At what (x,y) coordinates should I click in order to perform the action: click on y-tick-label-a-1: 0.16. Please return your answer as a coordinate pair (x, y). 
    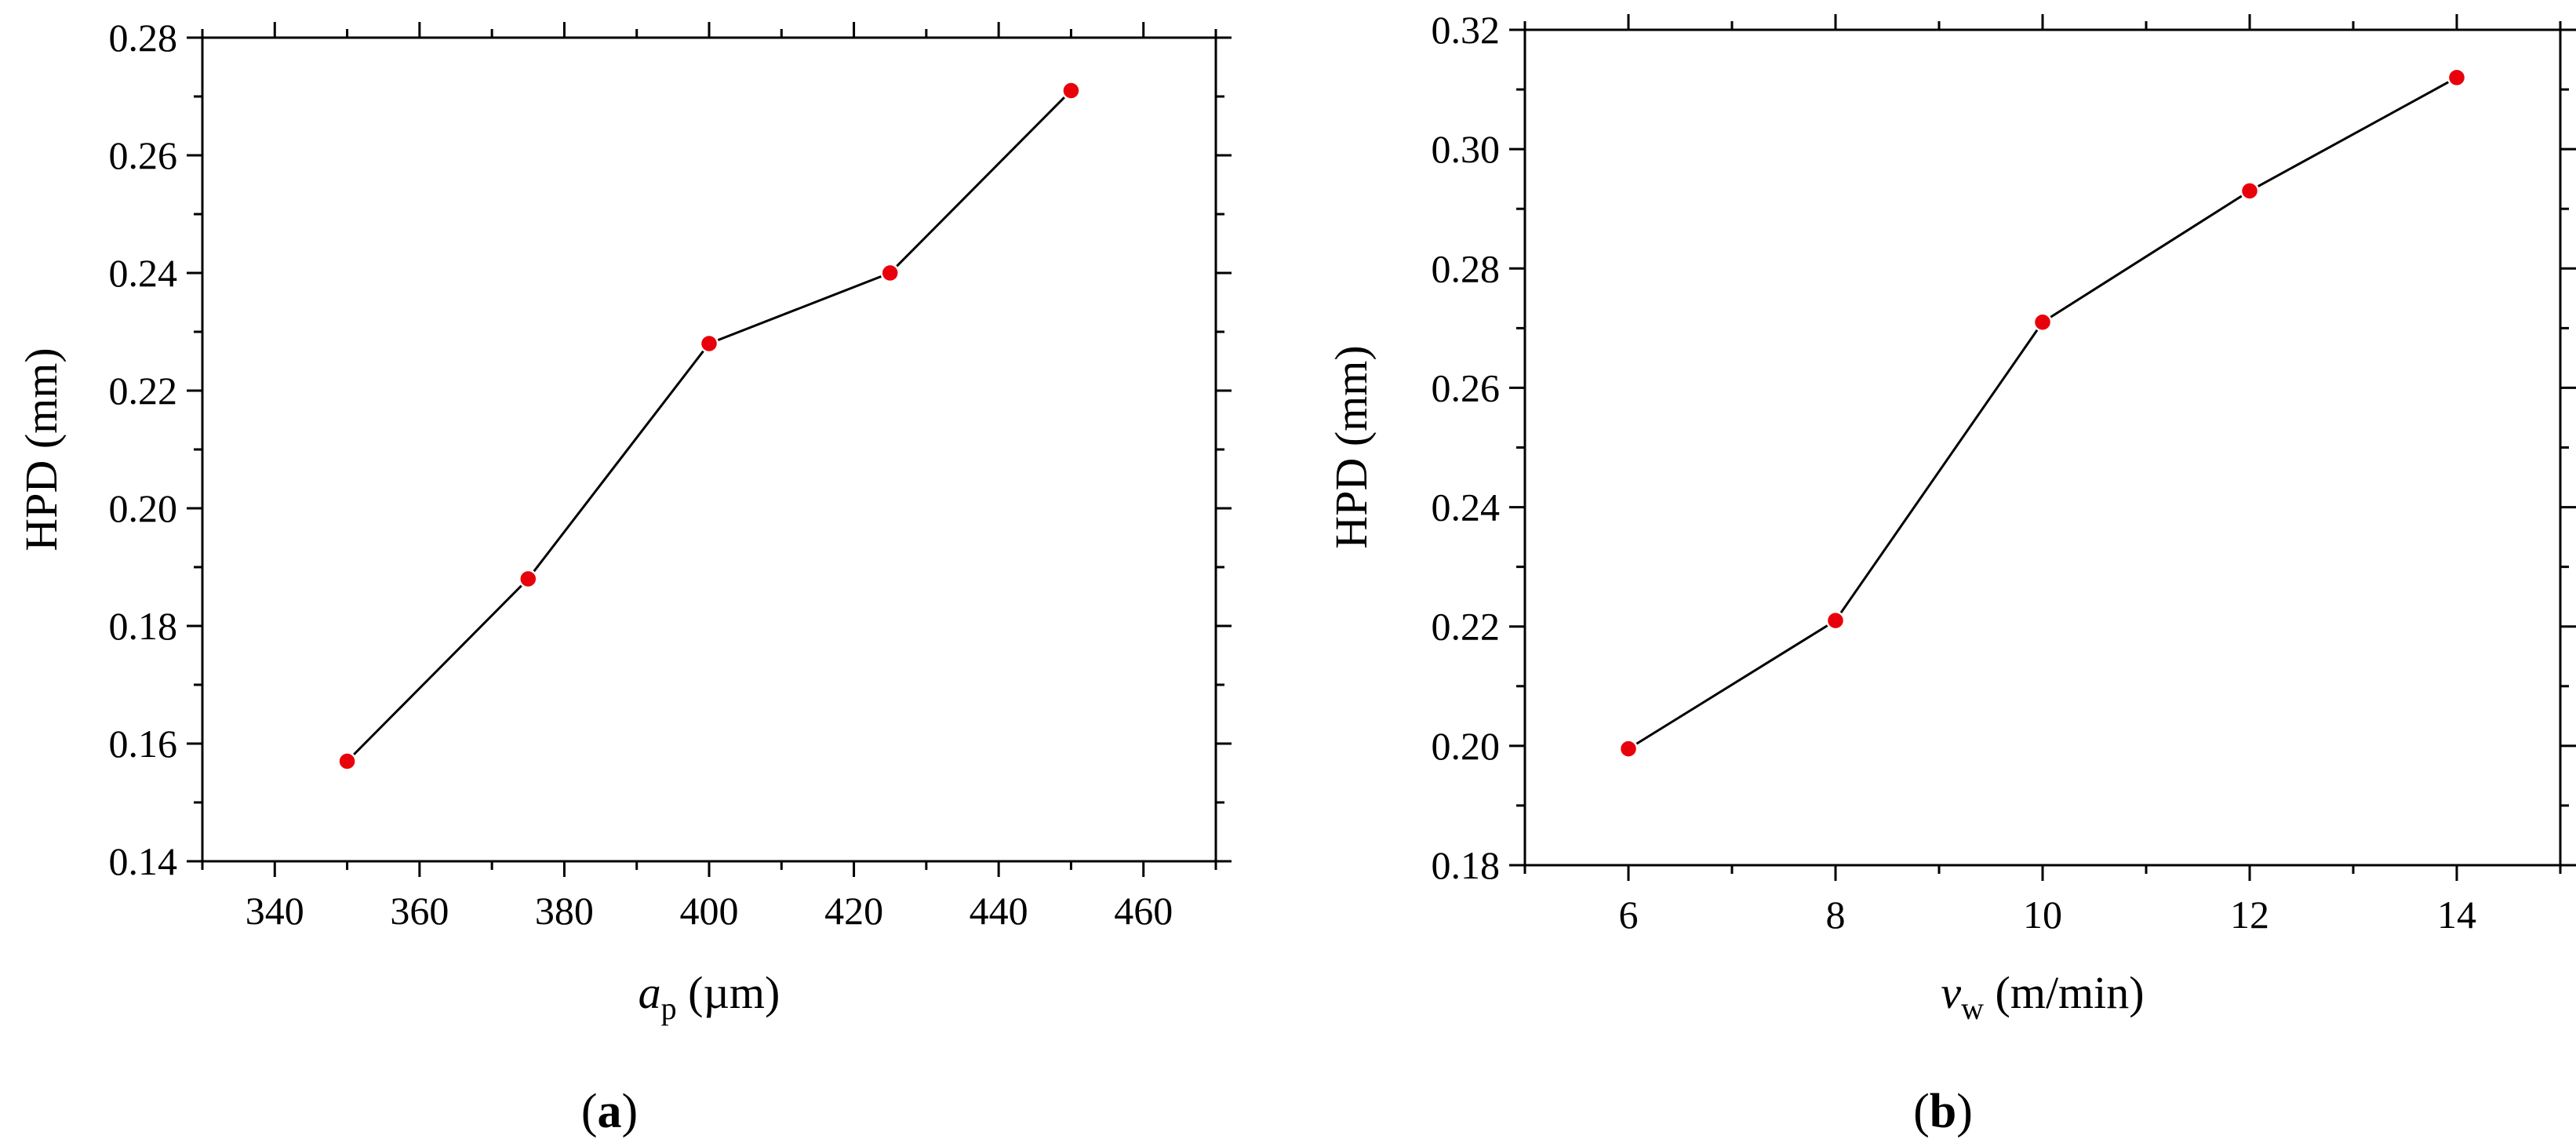
    Looking at the image, I should click on (143, 744).